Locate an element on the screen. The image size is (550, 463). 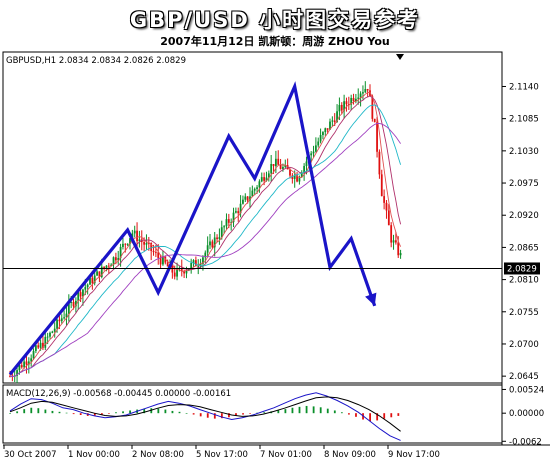
chart-shift-marker is located at coordinates (400, 57).